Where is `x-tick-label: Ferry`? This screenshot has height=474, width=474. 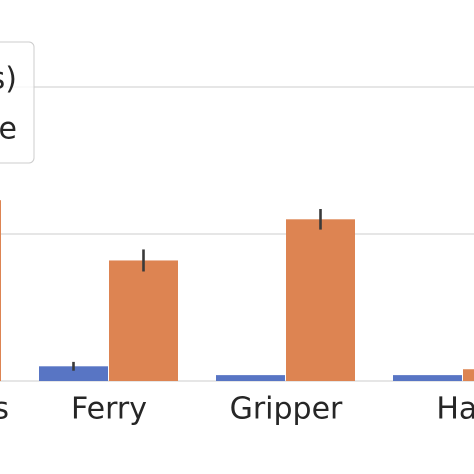 x-tick-label: Ferry is located at coordinates (109, 409).